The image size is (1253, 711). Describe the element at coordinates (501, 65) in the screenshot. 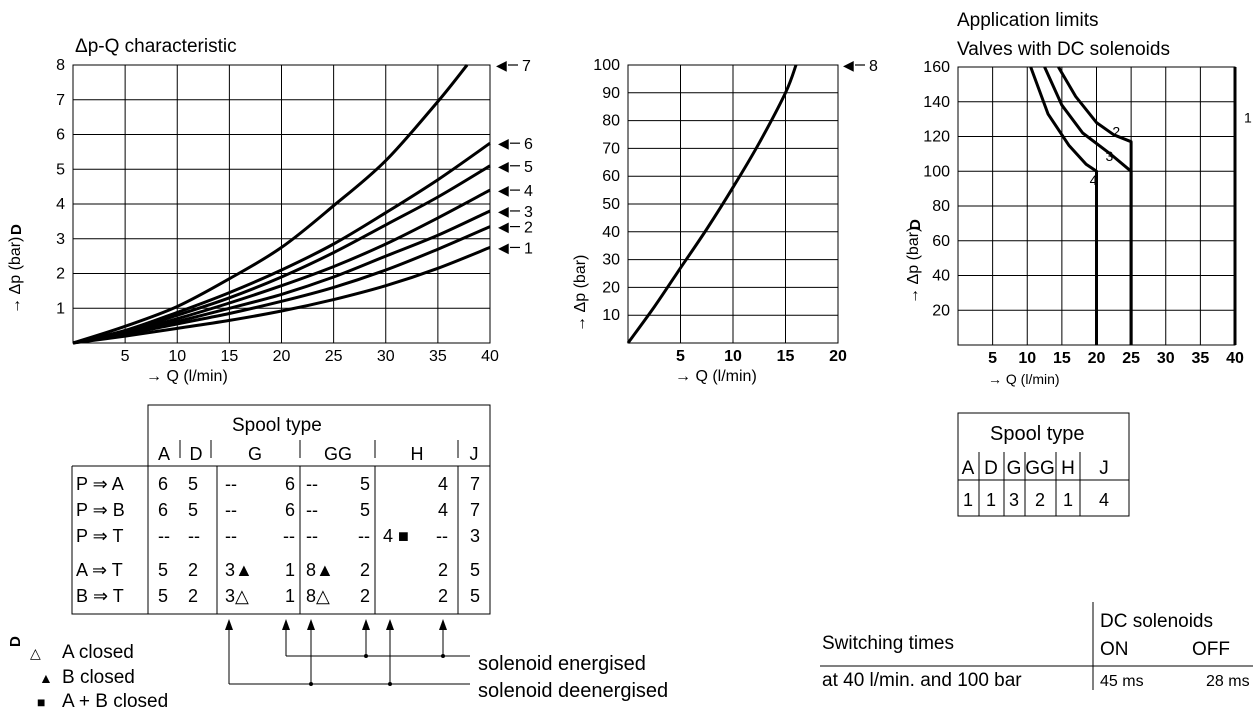

I see `series-label-arrow-7: ◀` at that location.